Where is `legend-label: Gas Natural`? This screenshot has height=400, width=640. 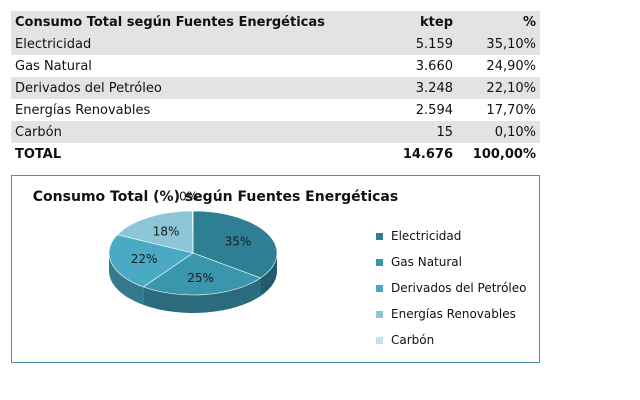 legend-label: Gas Natural is located at coordinates (426, 262).